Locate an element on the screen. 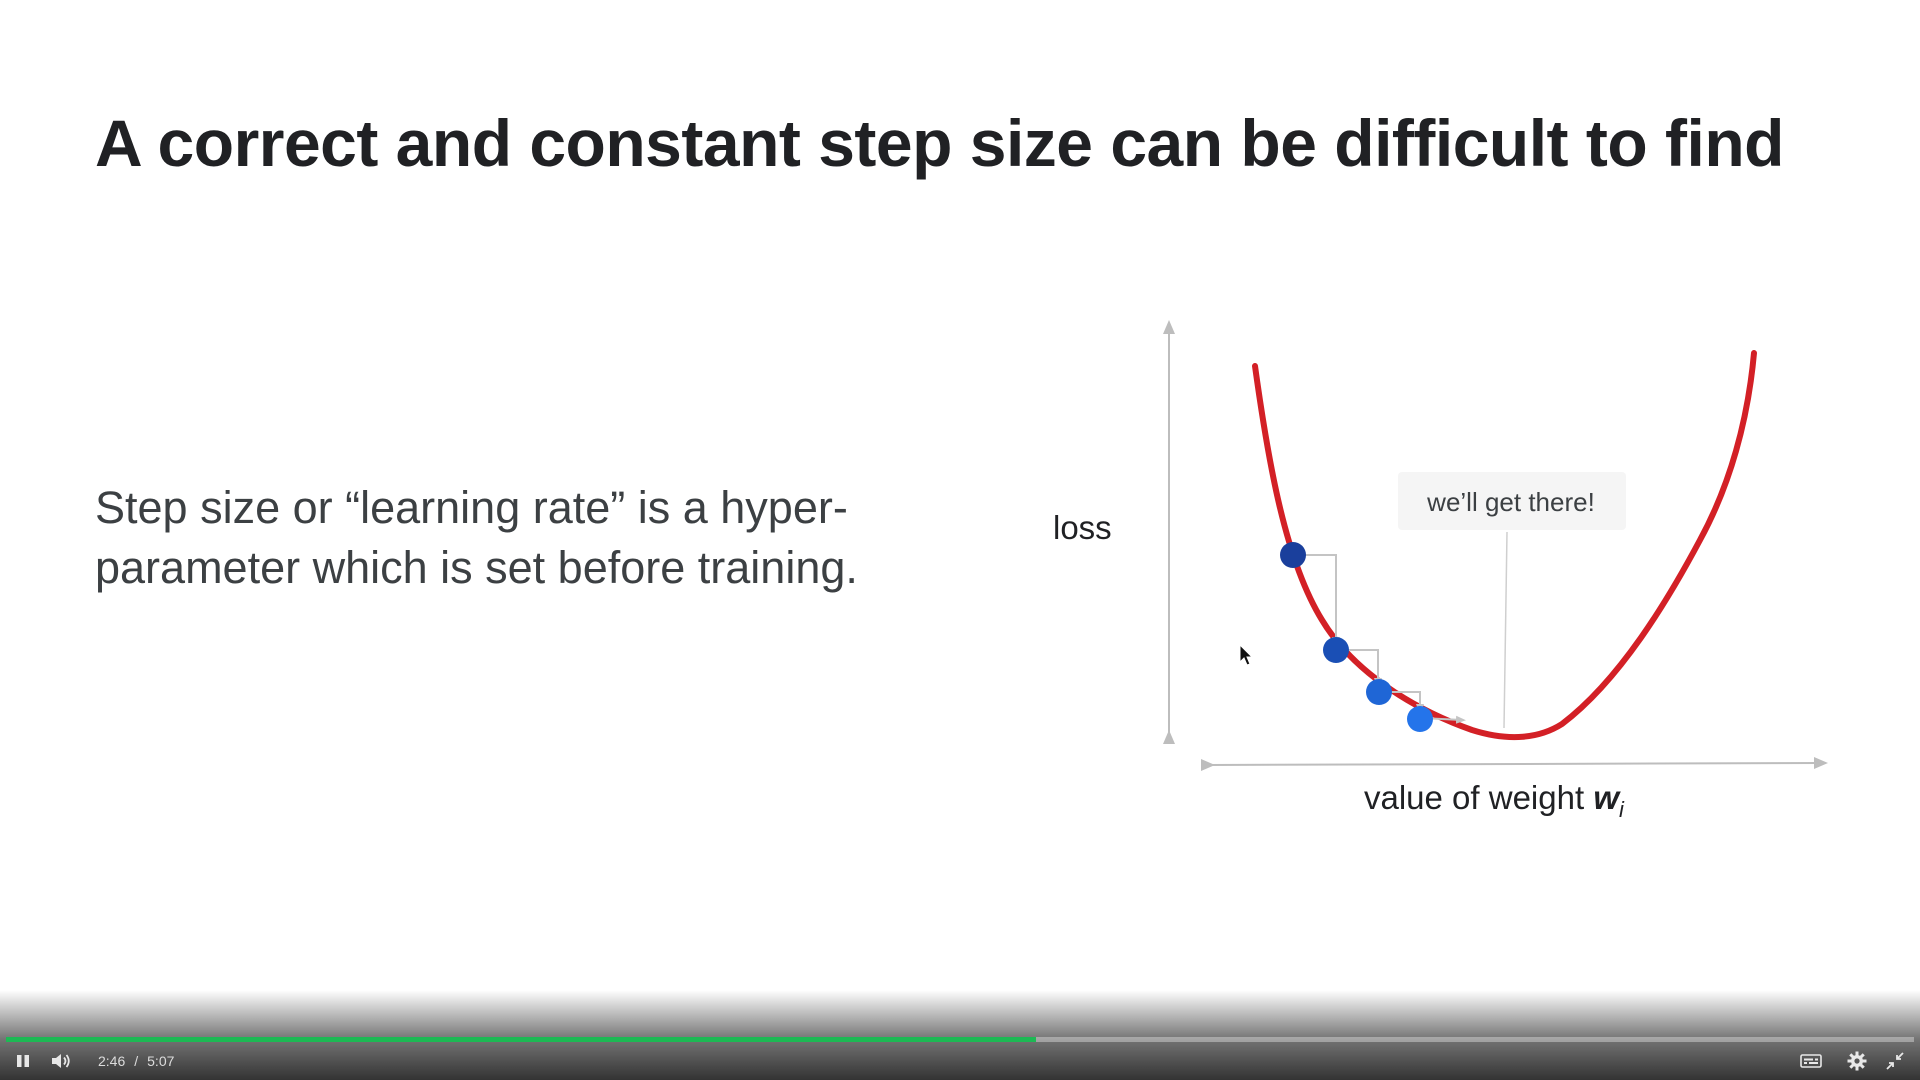  progress-bar-played is located at coordinates (521, 1039).